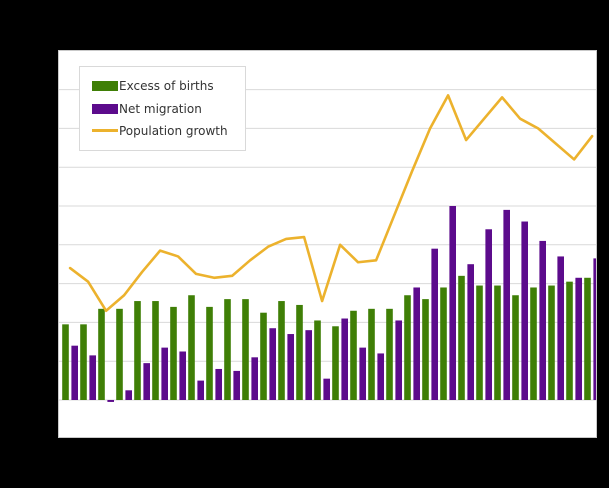 The width and height of the screenshot is (609, 488). I want to click on legend-item-population-growth: Population growth, so click(168, 131).